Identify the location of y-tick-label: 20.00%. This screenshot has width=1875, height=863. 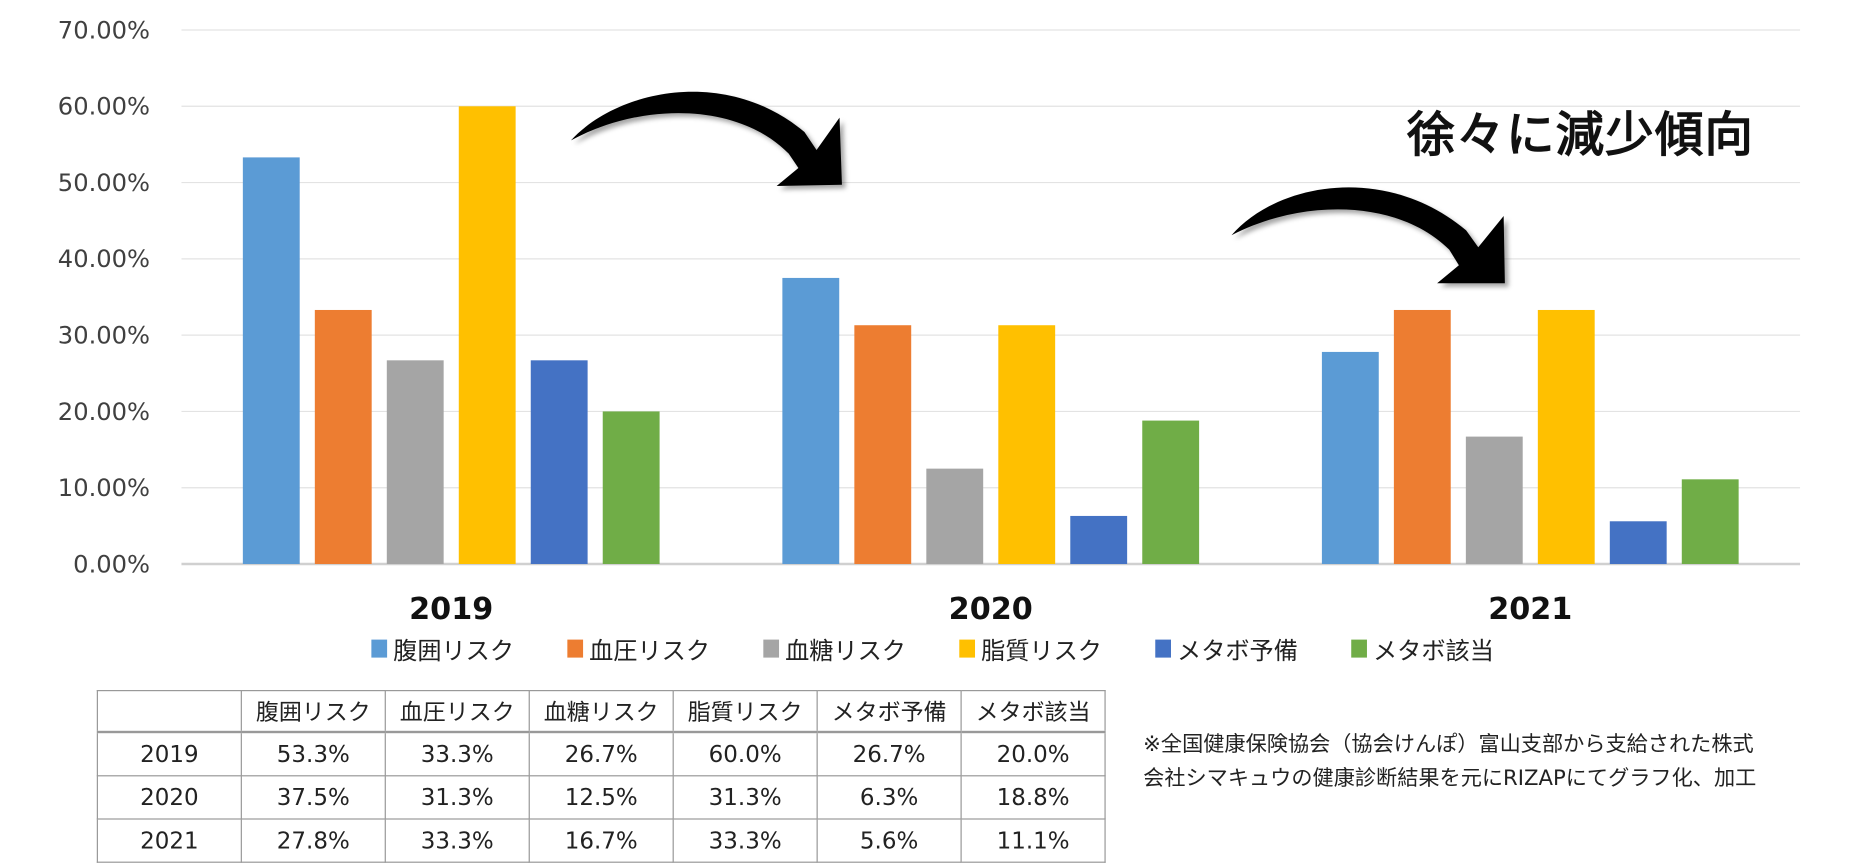
(104, 412).